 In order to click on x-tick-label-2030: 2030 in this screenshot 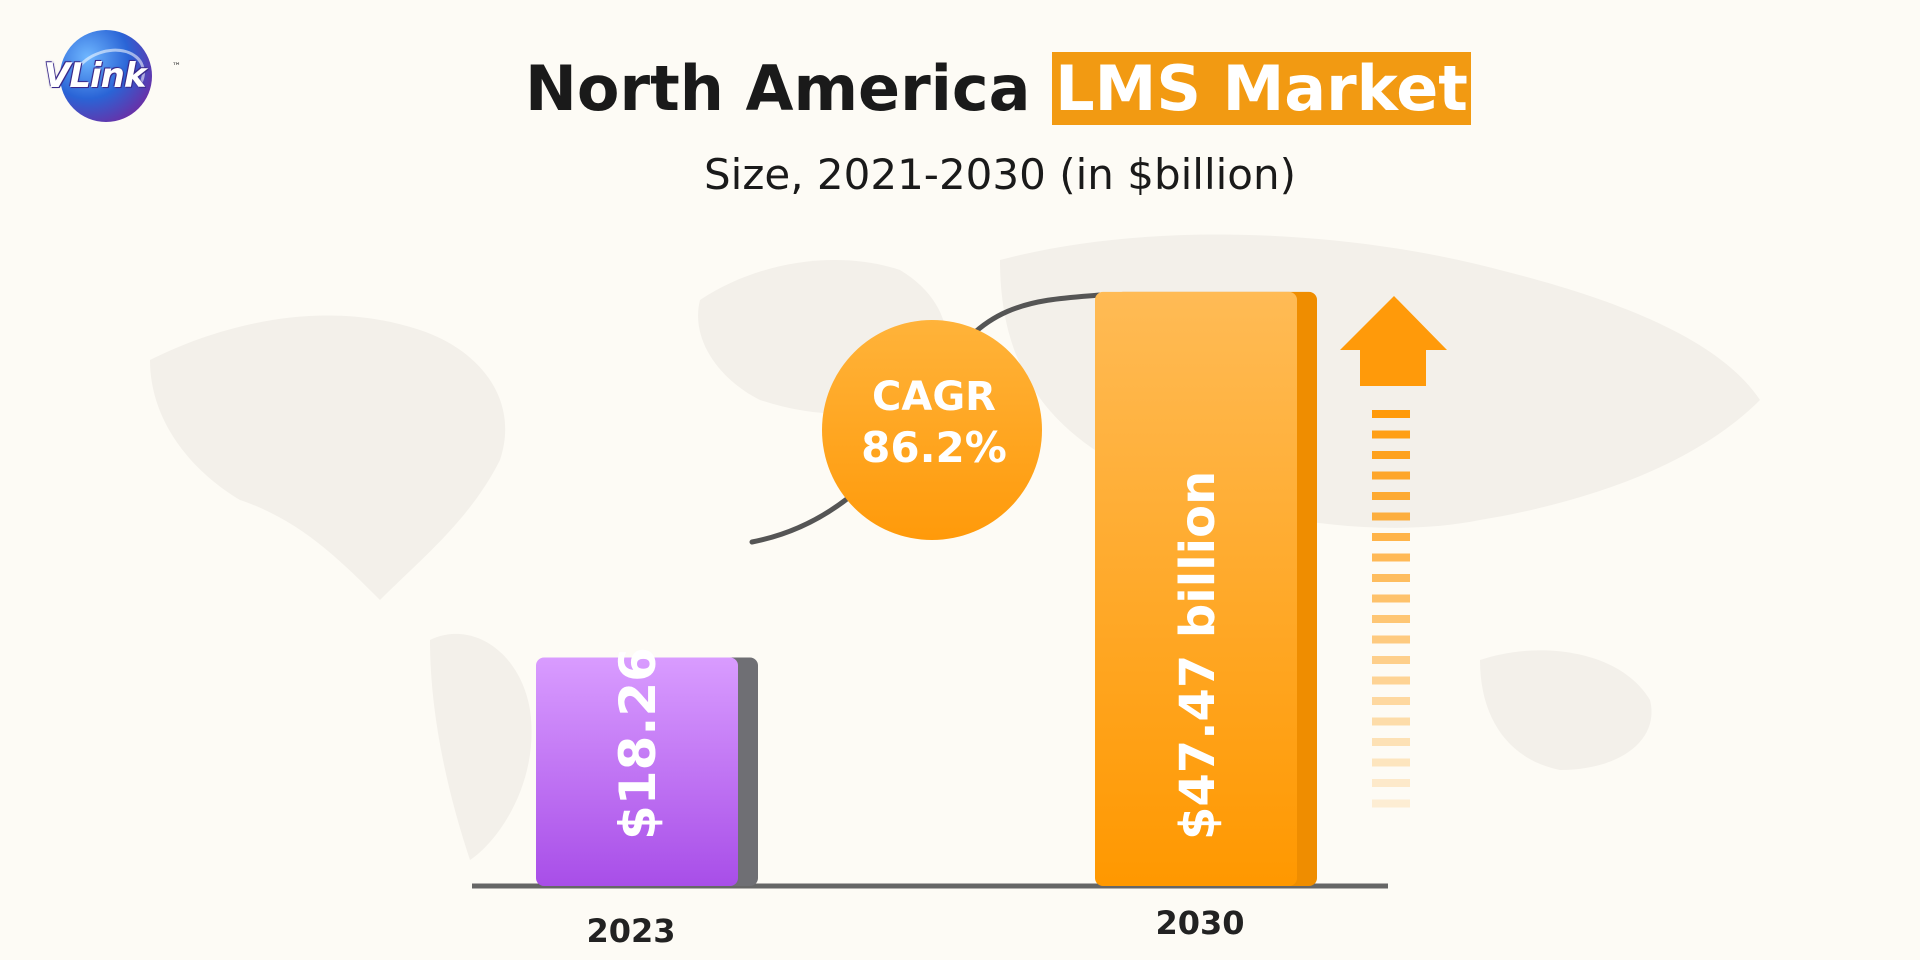, I will do `click(1199, 923)`.